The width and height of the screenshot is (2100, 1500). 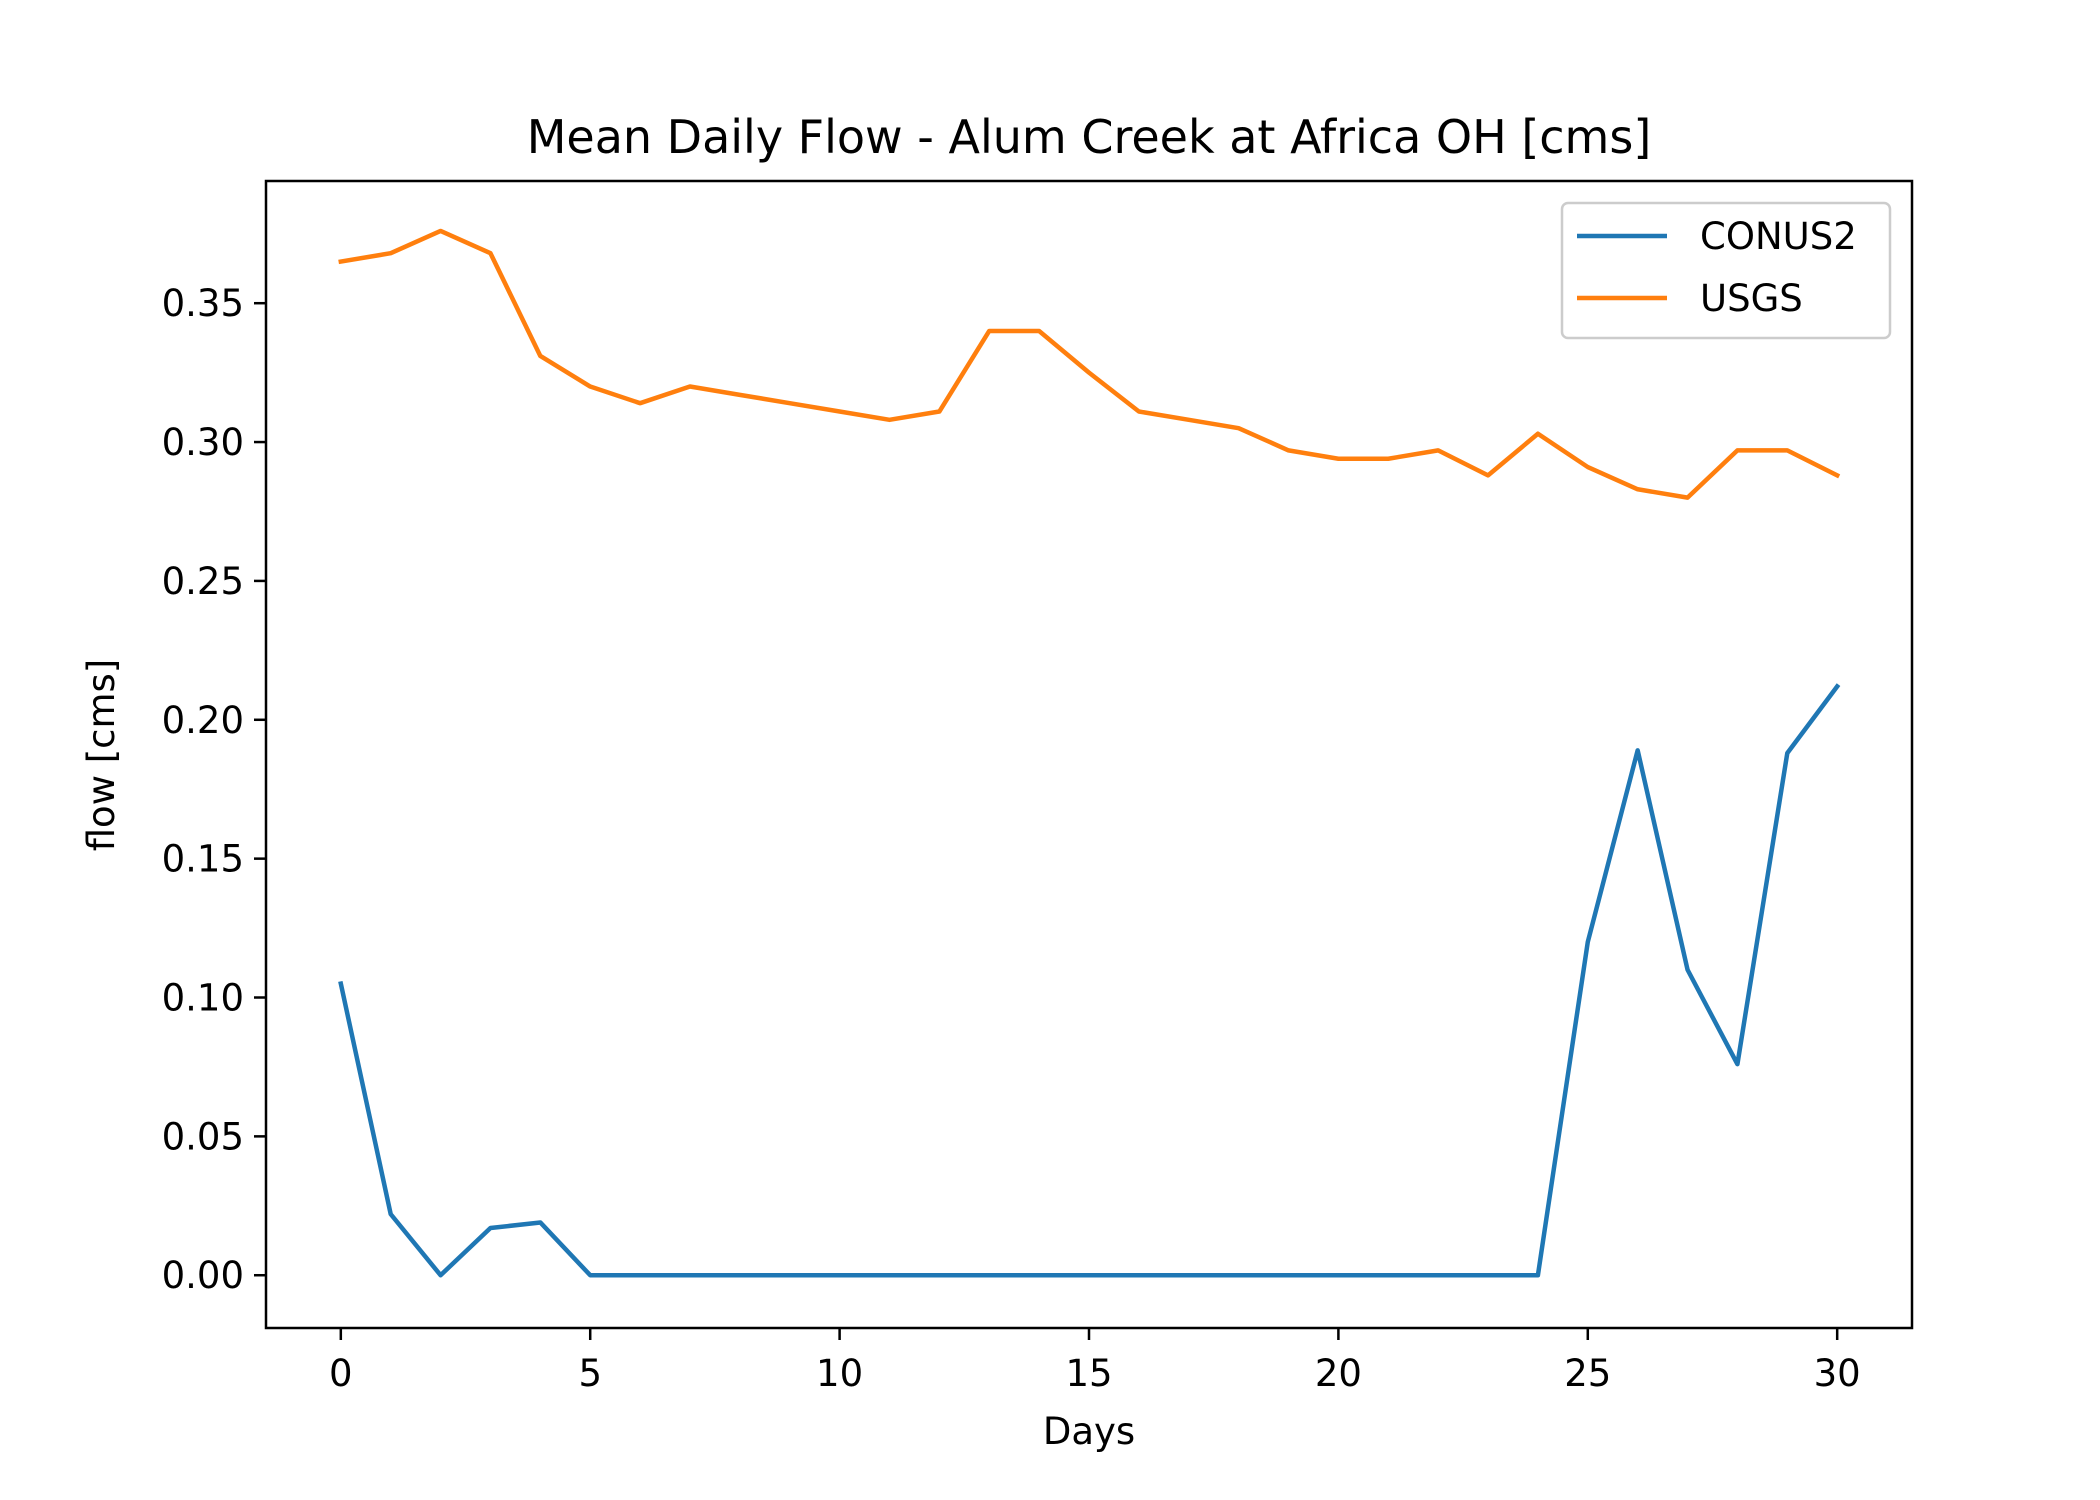 I want to click on y-tick-label: 0.20, so click(x=203, y=720).